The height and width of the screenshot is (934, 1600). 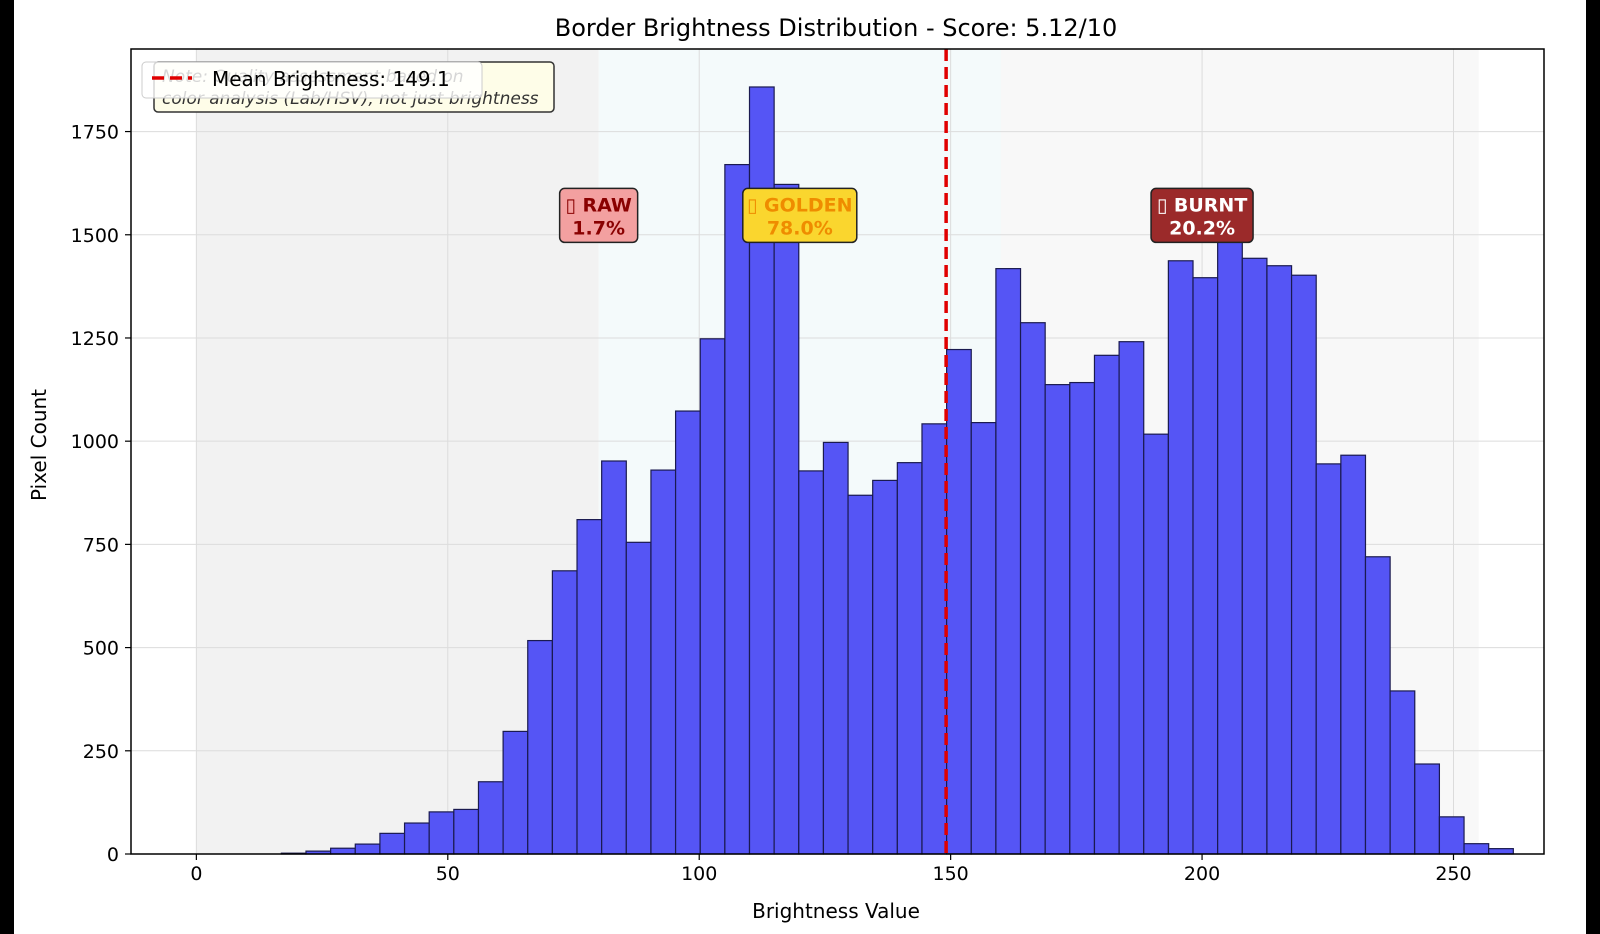 I want to click on legend-frame, so click(x=312, y=80).